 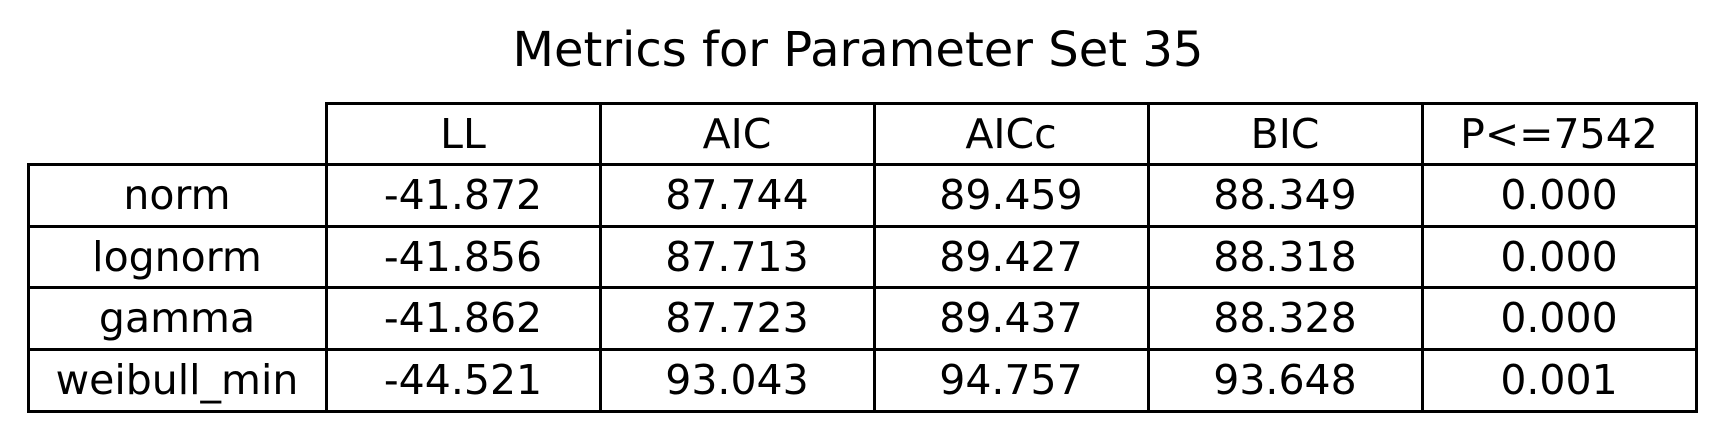 I want to click on table-cell: 89.427, so click(x=1011, y=256).